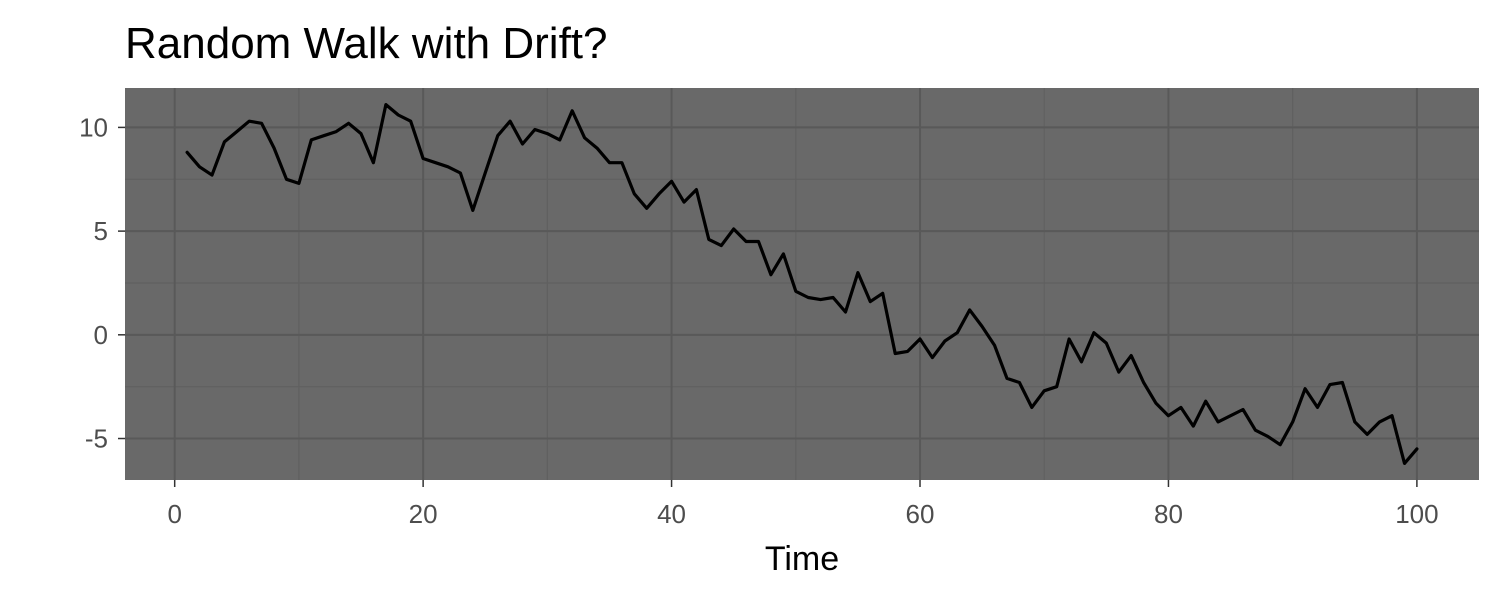  Describe the element at coordinates (102, 283) in the screenshot. I see `y-axis-ticks: 10 5 0 -5` at that location.